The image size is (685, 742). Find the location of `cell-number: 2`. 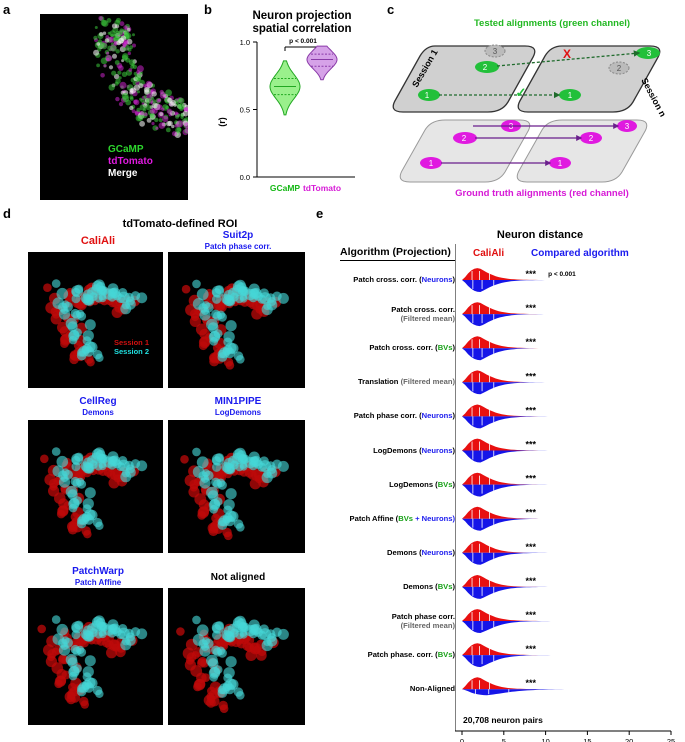

cell-number: 2 is located at coordinates (464, 138).